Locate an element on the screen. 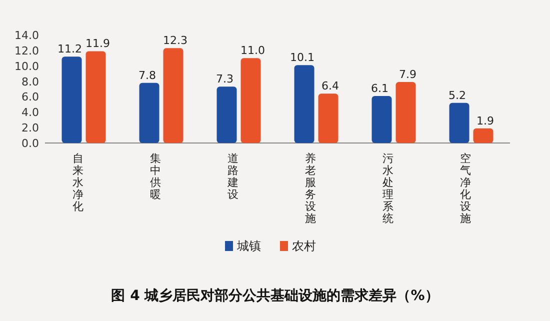 The height and width of the screenshot is (321, 550). data-label: 1.9 is located at coordinates (485, 121).